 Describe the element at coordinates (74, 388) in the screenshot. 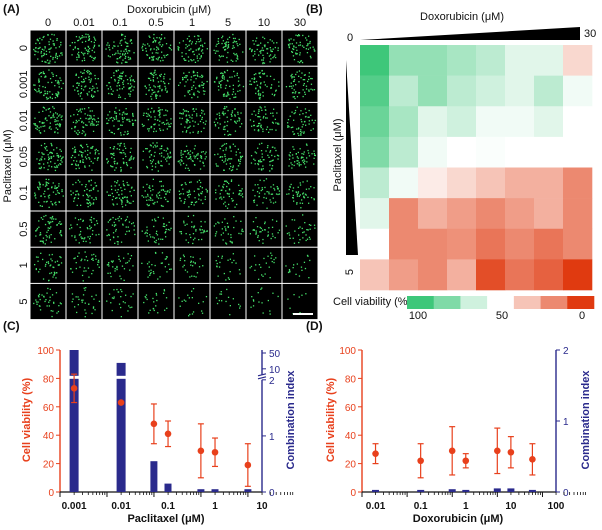

I see `viability-point` at that location.